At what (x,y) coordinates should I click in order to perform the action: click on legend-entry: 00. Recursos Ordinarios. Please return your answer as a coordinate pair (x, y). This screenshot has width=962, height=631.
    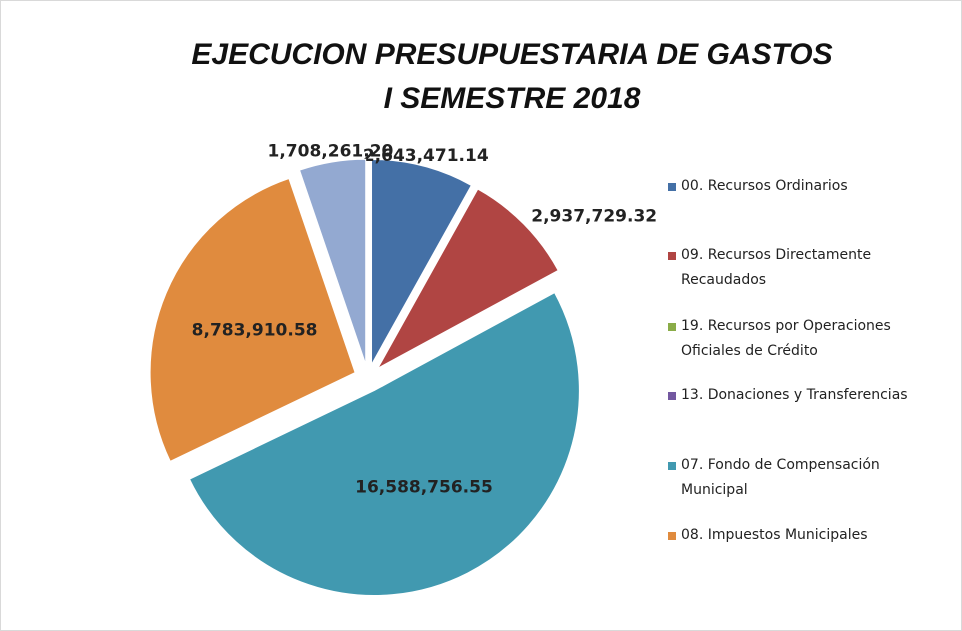
    Looking at the image, I should click on (808, 186).